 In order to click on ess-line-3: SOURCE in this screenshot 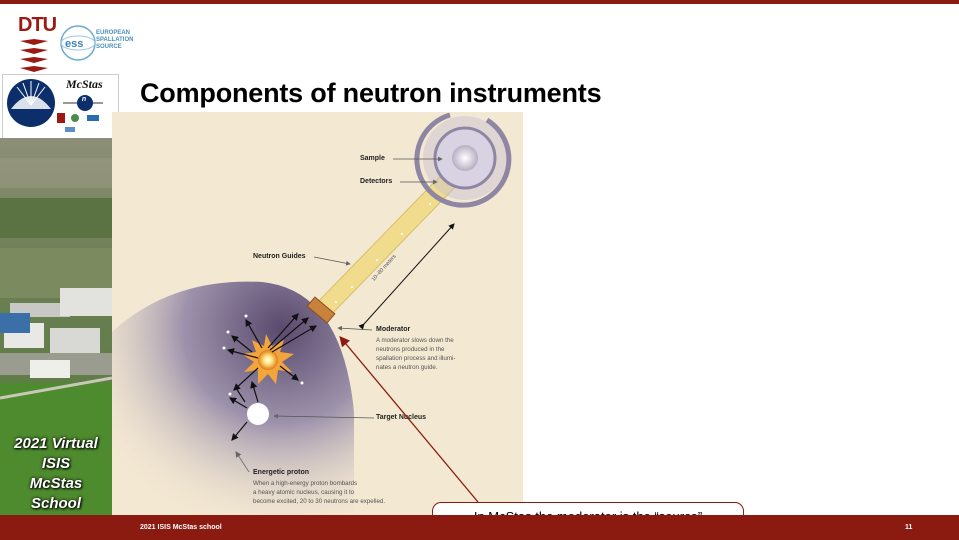, I will do `click(109, 47)`.